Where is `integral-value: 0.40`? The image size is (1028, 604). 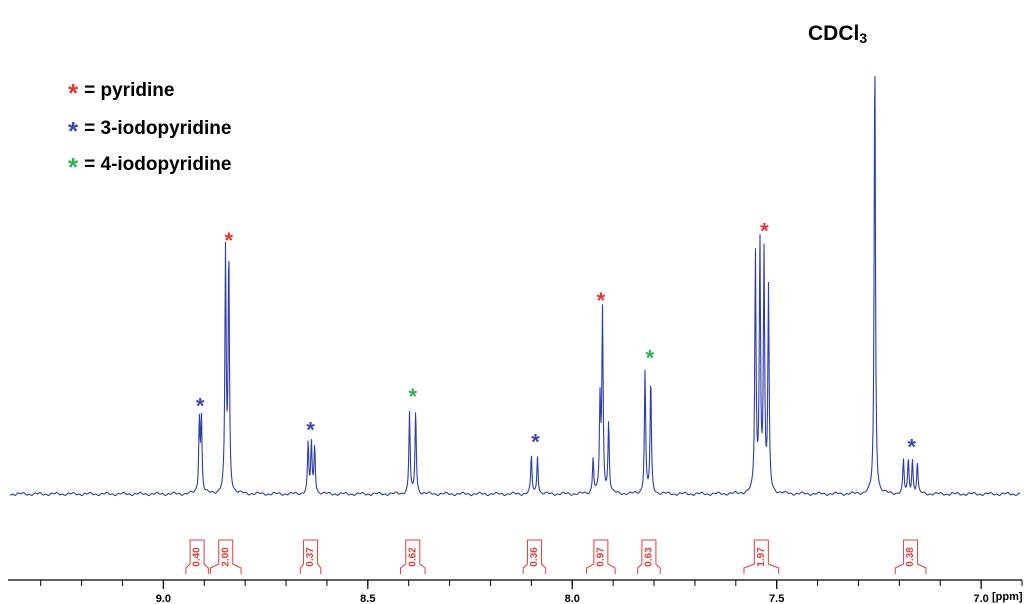 integral-value: 0.40 is located at coordinates (197, 557).